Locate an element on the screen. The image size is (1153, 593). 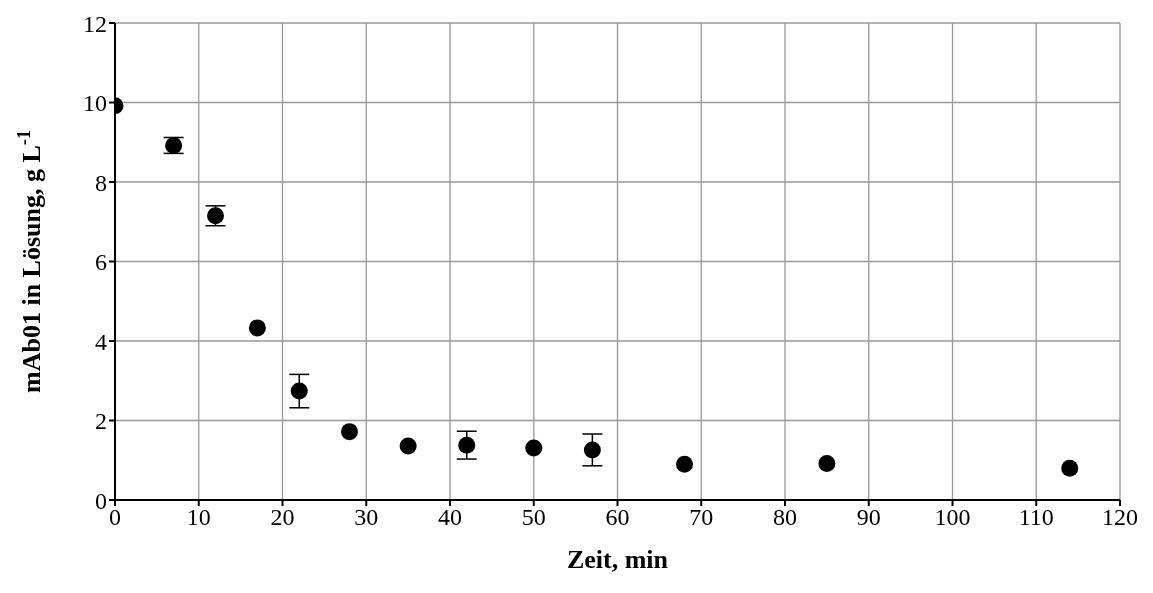
x-tick-label: 10 is located at coordinates (198, 517).